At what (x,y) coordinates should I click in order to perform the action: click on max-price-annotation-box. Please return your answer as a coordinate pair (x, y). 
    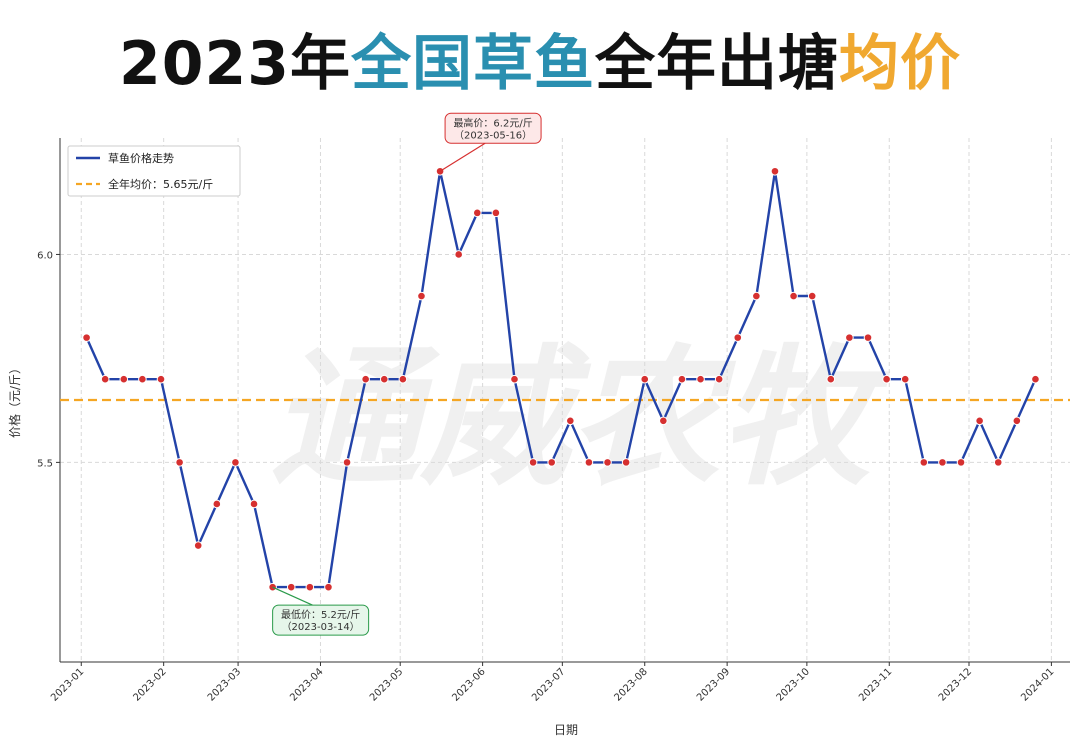
    Looking at the image, I should click on (493, 128).